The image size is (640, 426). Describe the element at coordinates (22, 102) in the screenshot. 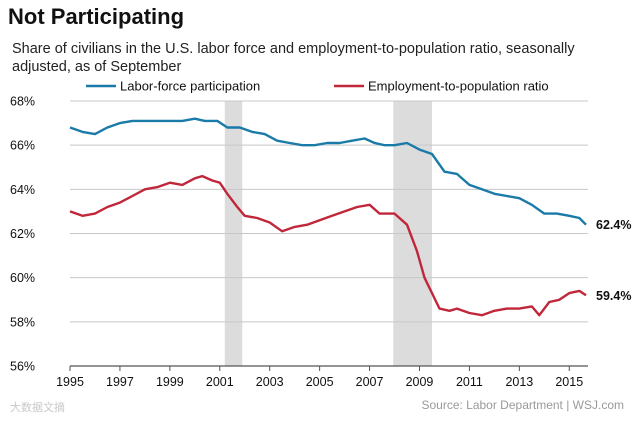

I see `y-tick-label-68: 68%` at that location.